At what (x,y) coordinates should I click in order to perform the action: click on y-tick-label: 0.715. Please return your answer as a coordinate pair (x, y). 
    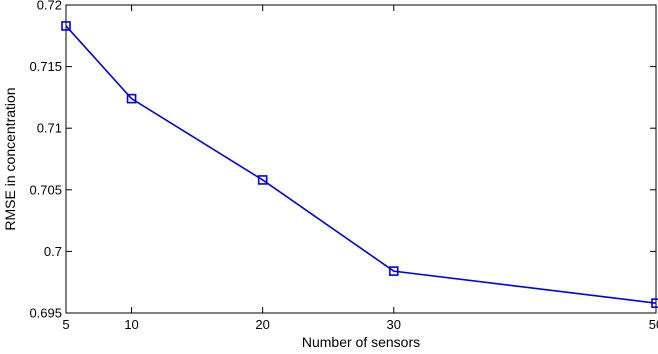
    Looking at the image, I should click on (45, 66).